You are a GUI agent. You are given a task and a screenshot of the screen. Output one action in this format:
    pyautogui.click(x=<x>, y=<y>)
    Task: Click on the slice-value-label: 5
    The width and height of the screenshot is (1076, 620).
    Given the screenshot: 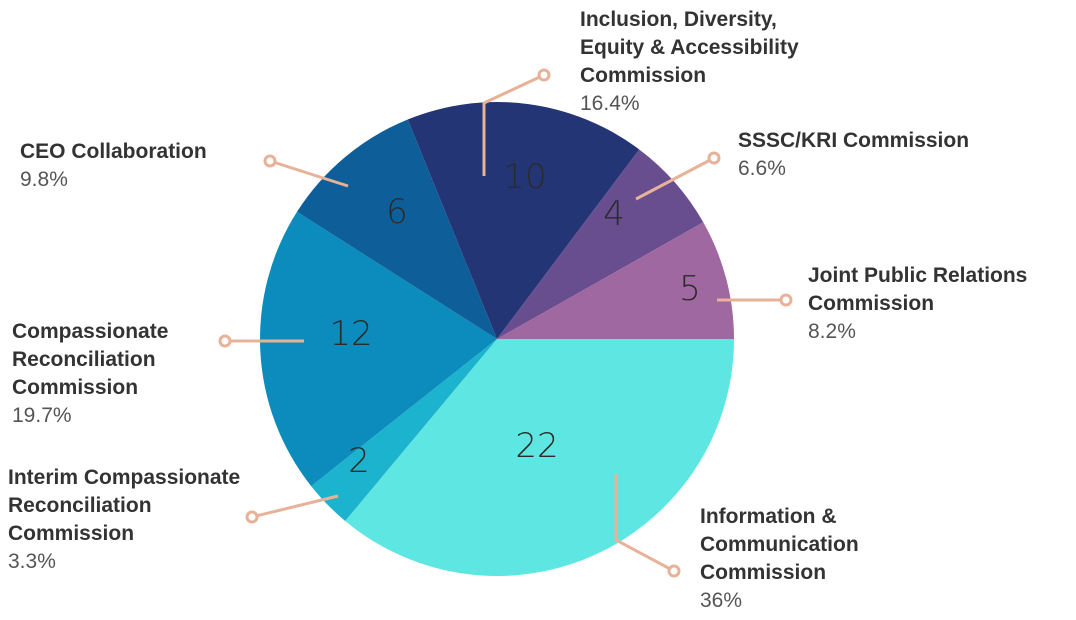 What is the action you would take?
    pyautogui.click(x=690, y=289)
    